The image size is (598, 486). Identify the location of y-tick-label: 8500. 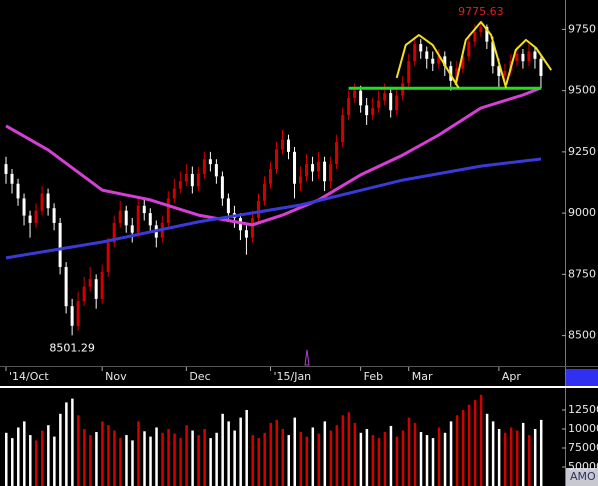
(582, 335).